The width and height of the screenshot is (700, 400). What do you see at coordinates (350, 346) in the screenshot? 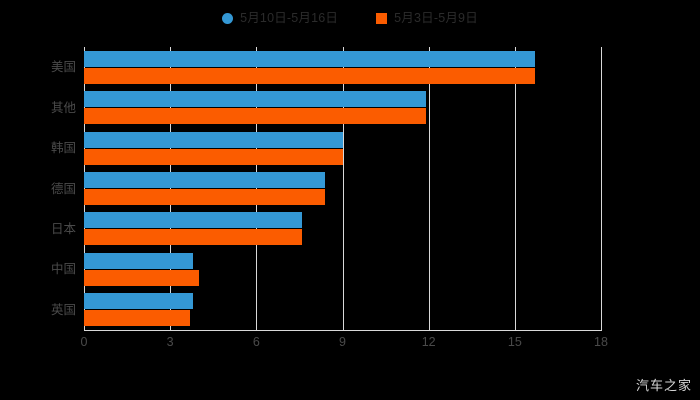
I see `x-axis-tick-labels: 0 3 6 9 12 15 18` at bounding box center [350, 346].